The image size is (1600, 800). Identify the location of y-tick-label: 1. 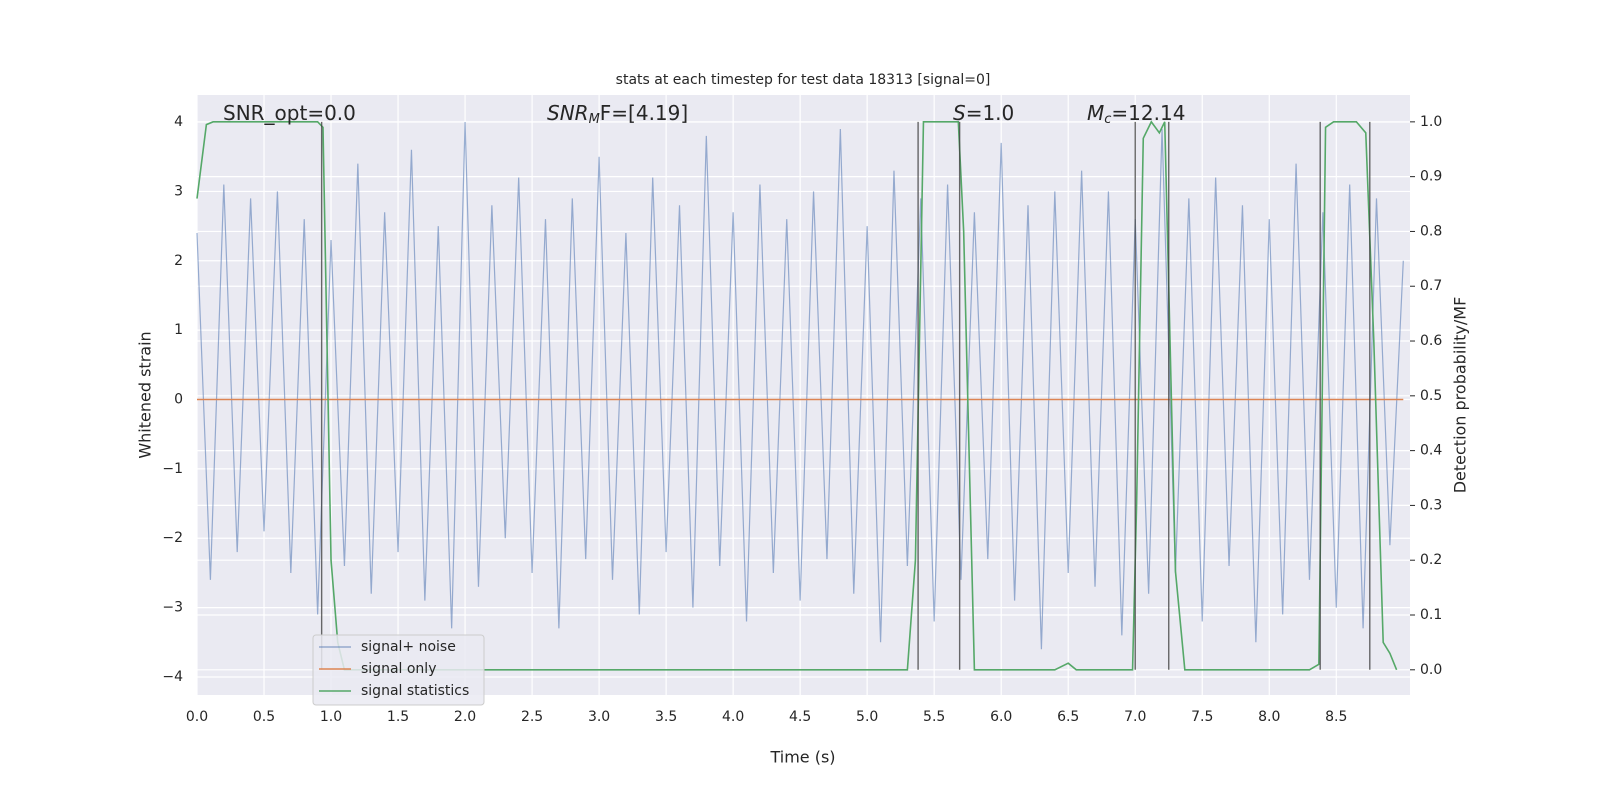
(178, 330).